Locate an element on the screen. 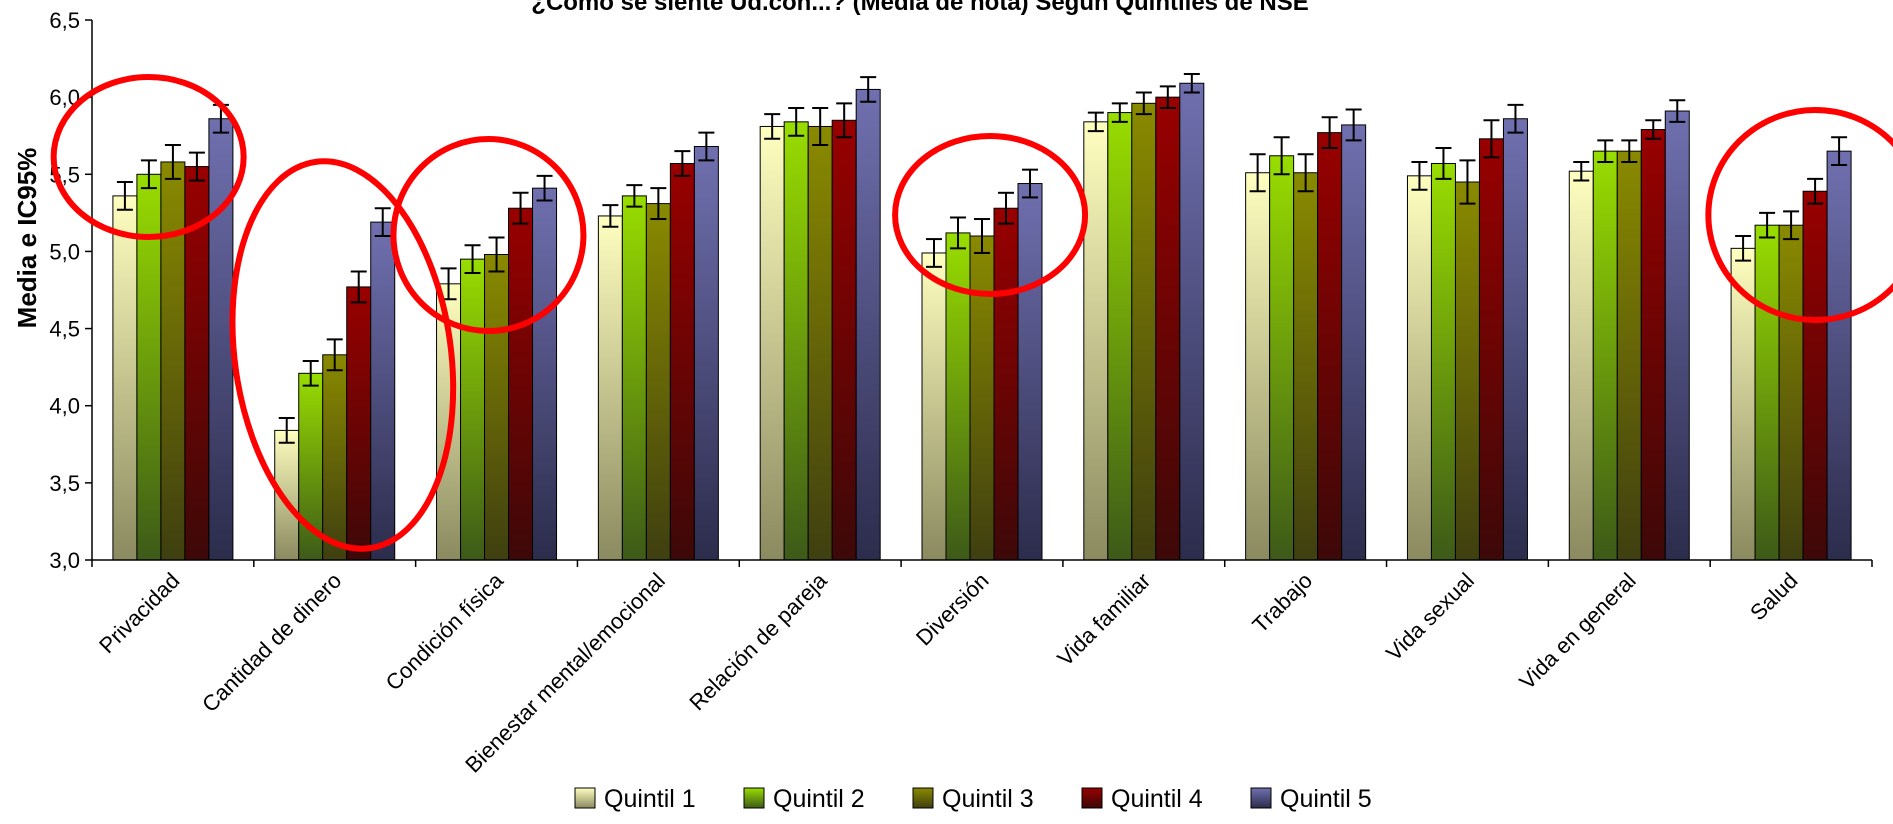  legend-label: Quintil 1 is located at coordinates (650, 799).